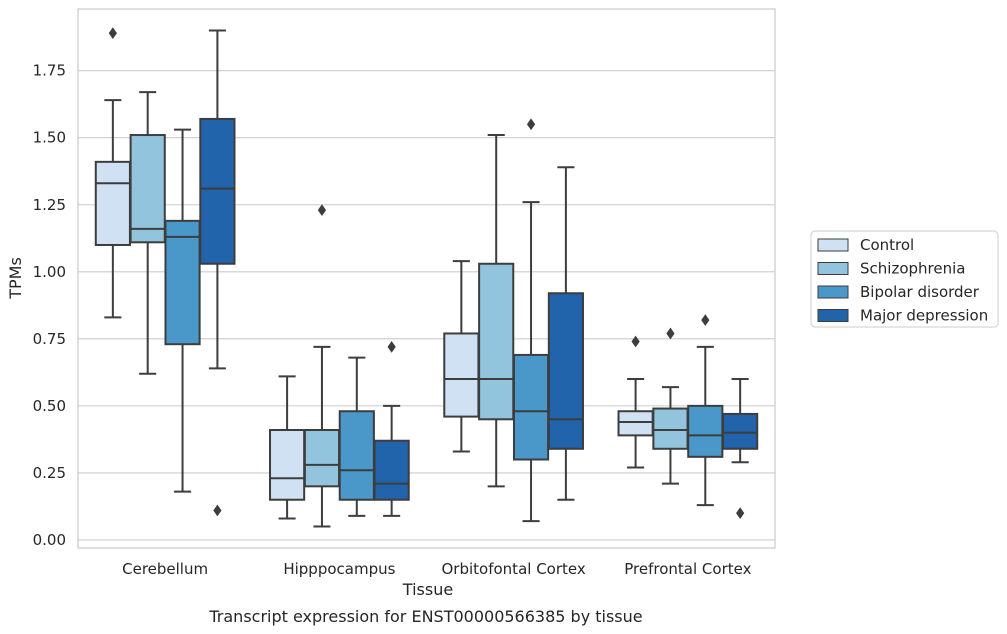 Image resolution: width=1007 pixels, height=634 pixels. What do you see at coordinates (339, 569) in the screenshot?
I see `x-tick-label: Hipppocampus` at bounding box center [339, 569].